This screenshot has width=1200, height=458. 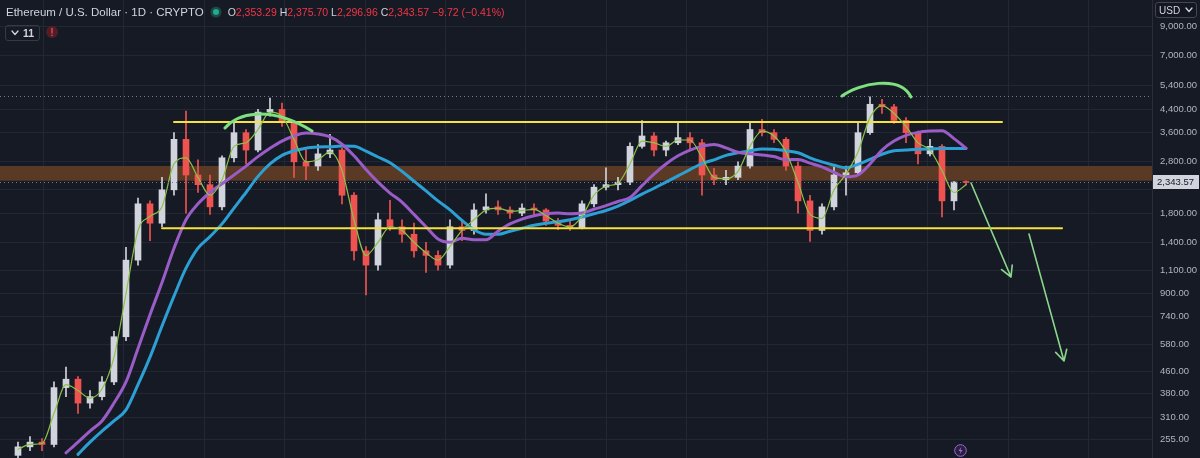 I want to click on count-button: 11, so click(x=23, y=33).